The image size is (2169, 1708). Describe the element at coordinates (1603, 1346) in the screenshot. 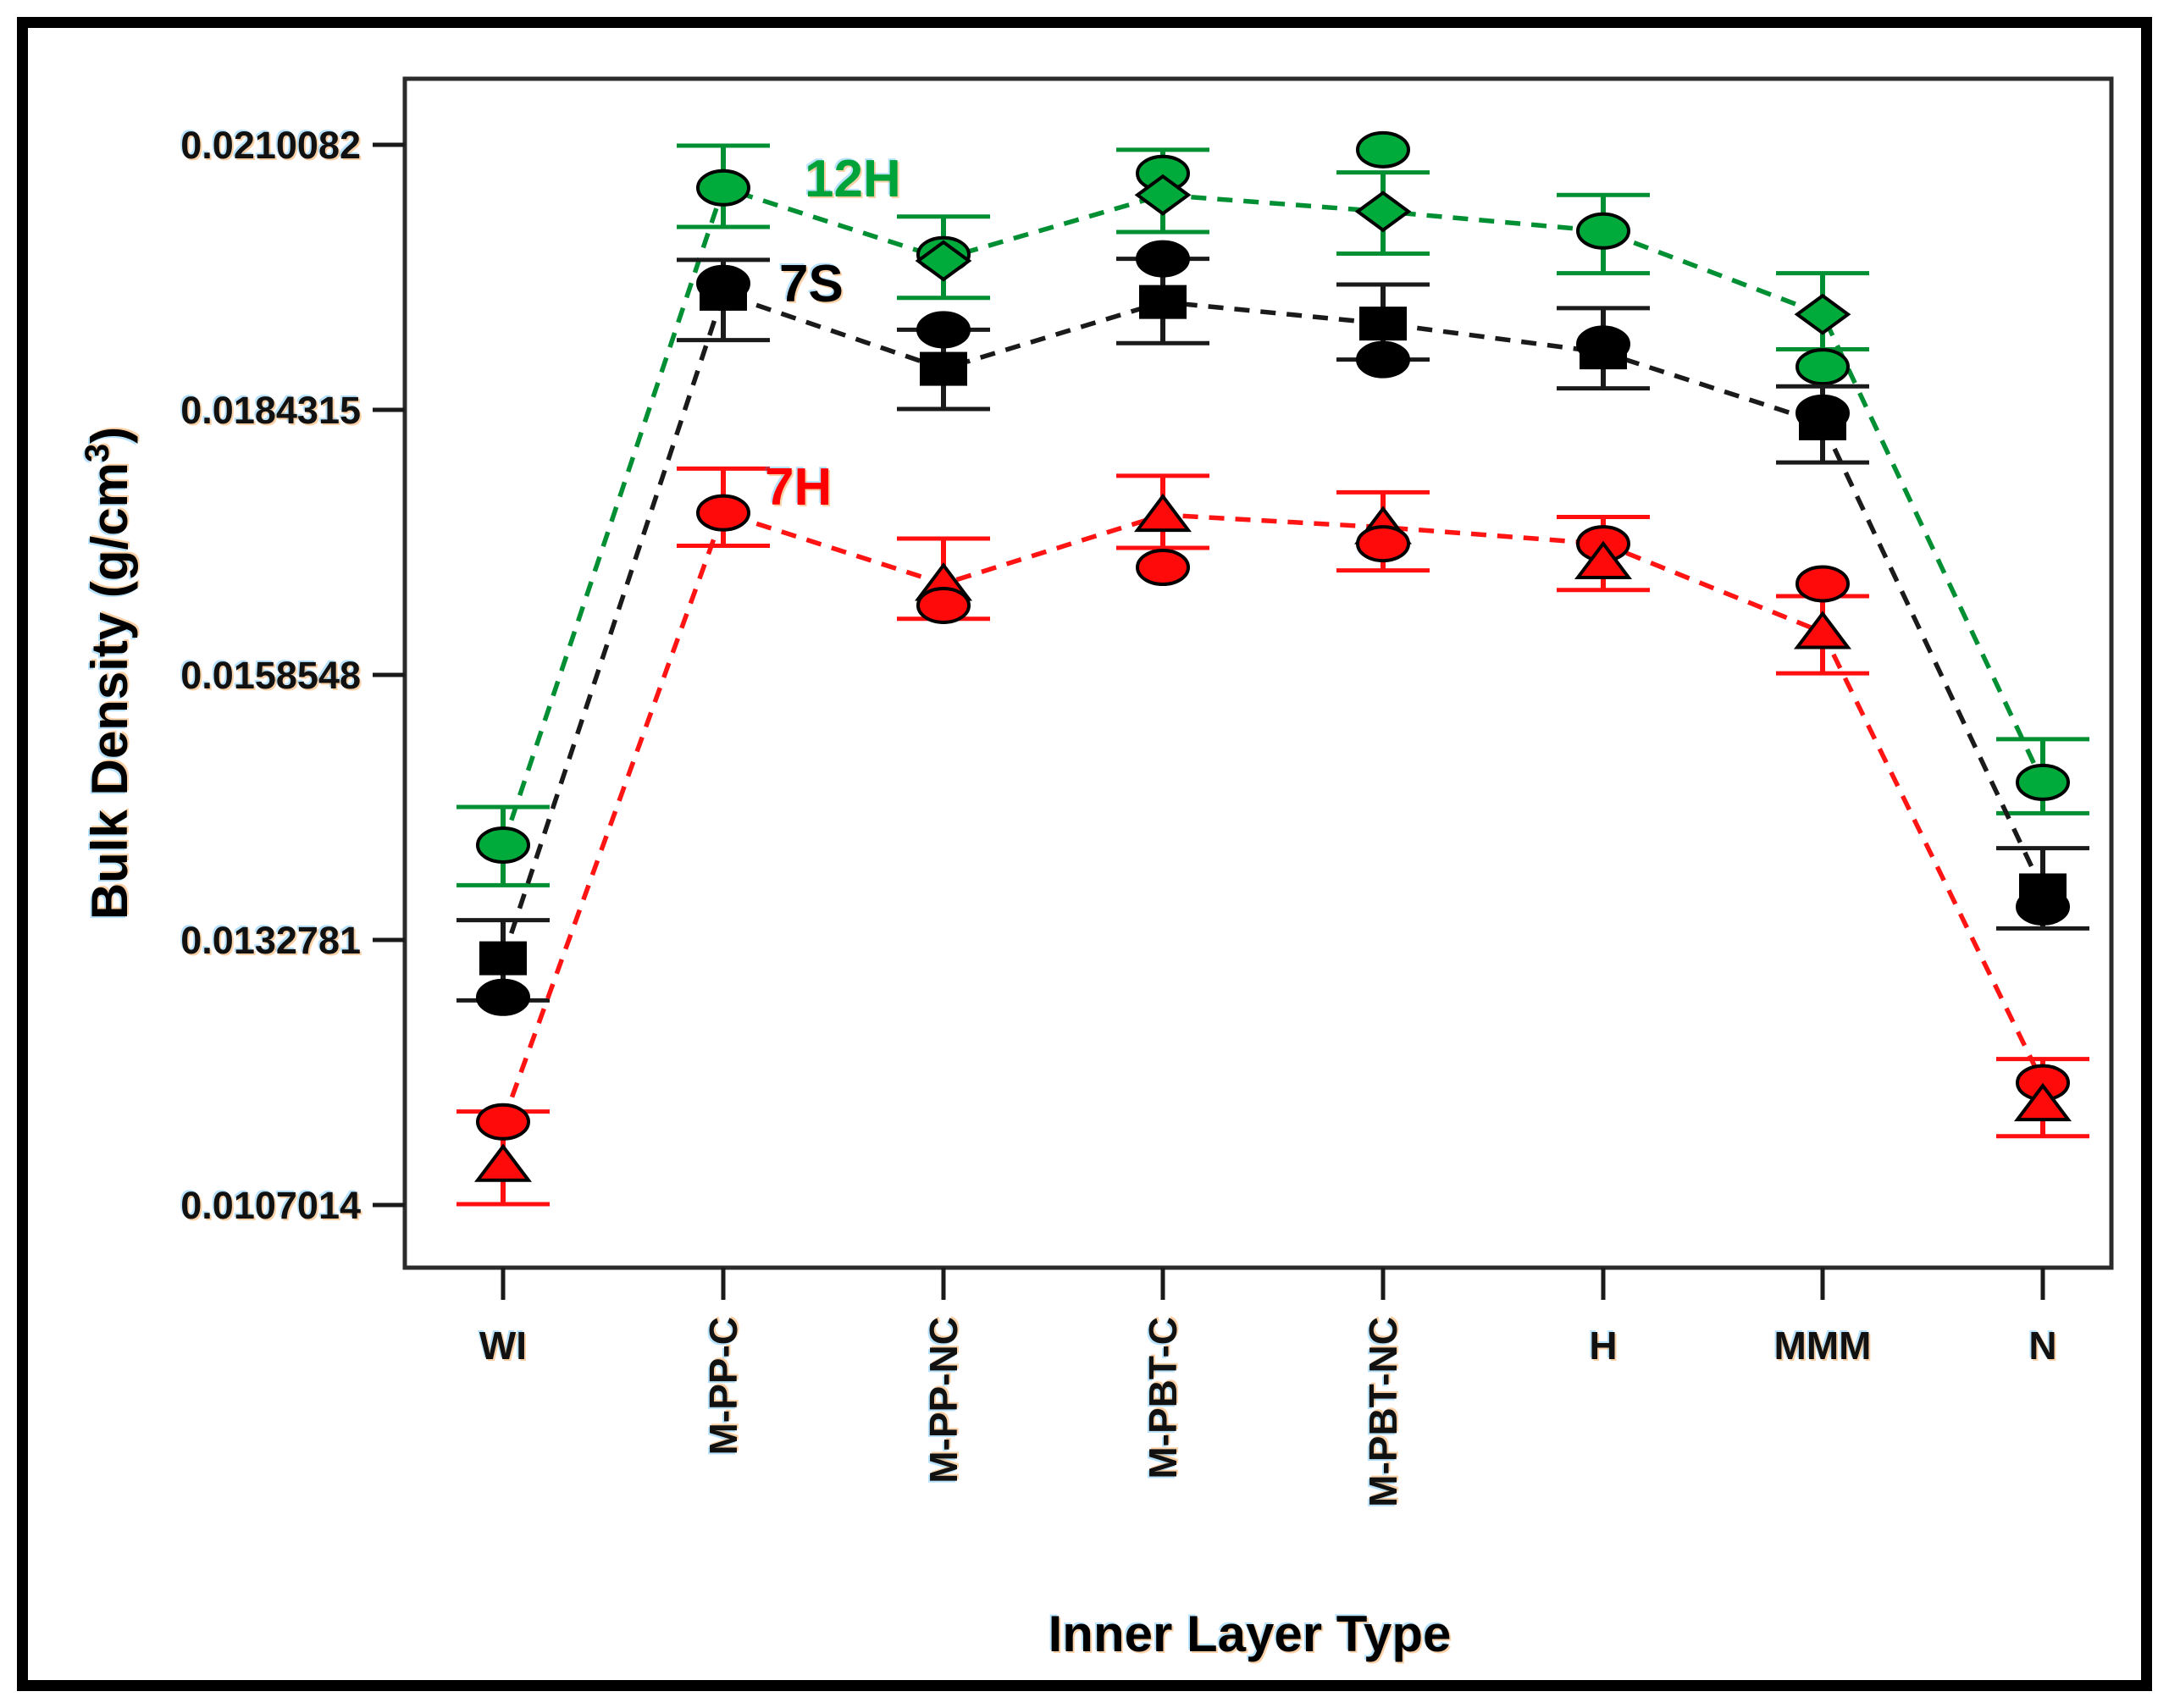

I see `x-category-label: H` at that location.